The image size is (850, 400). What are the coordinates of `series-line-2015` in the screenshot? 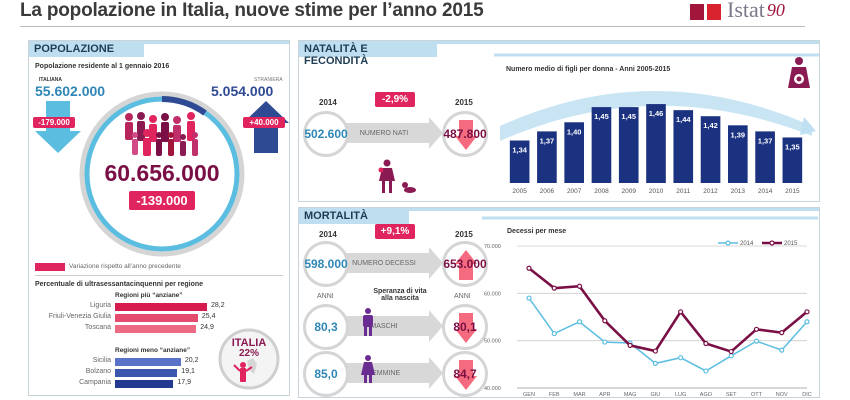 It's located at (668, 310).